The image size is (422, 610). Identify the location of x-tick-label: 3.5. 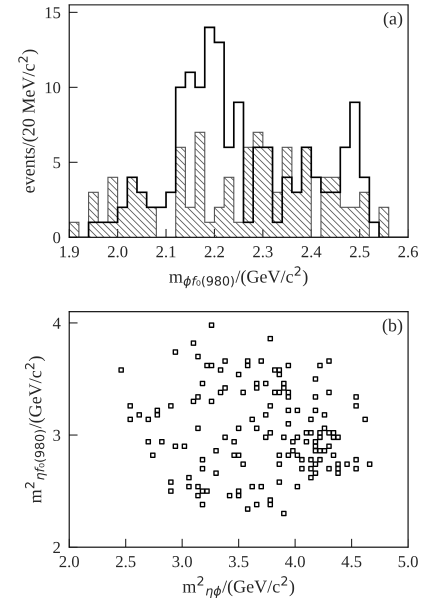
(238, 562).